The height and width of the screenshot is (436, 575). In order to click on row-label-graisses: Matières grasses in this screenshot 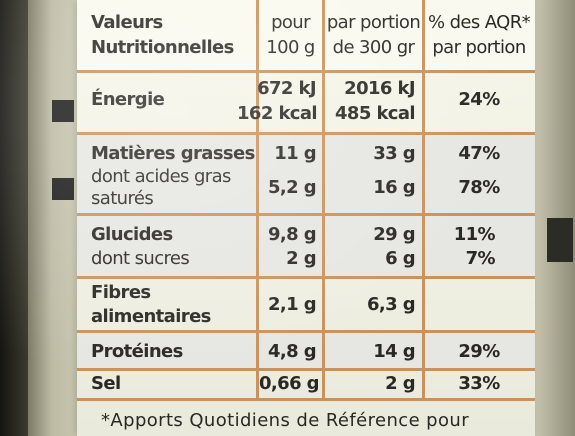, I will do `click(173, 153)`.